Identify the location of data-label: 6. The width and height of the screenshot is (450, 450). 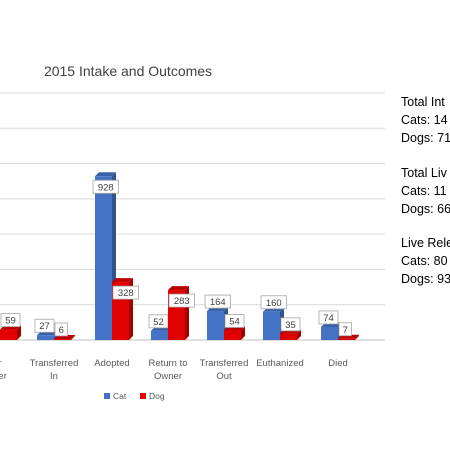
(61, 329).